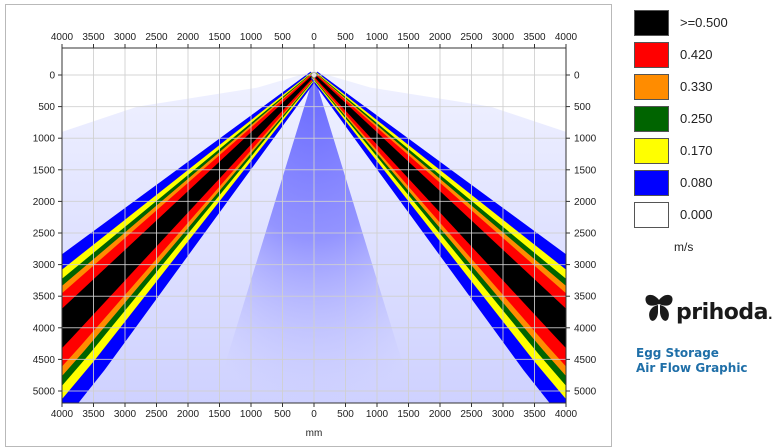 Image resolution: width=783 pixels, height=448 pixels. I want to click on y-tick-label-left: 3500, so click(44, 297).